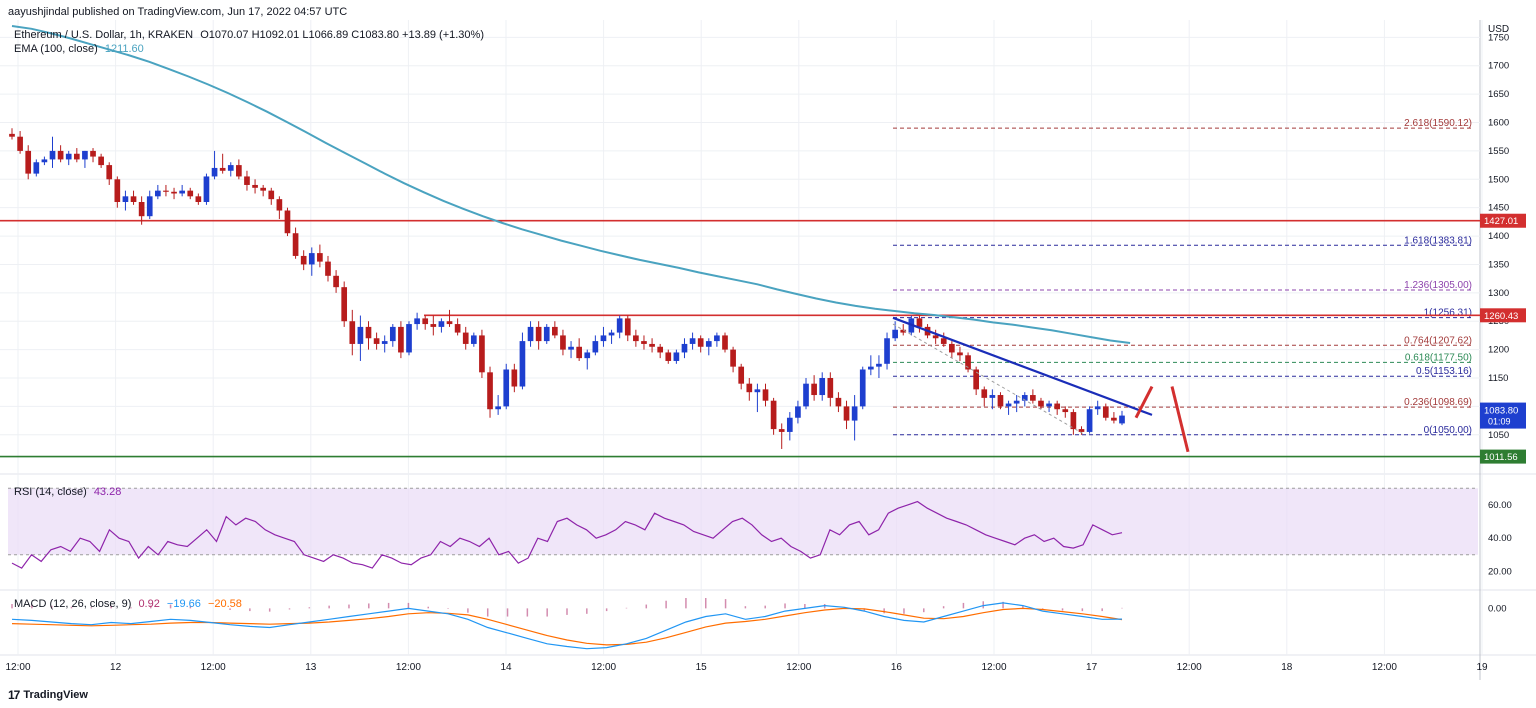 The height and width of the screenshot is (708, 1536). Describe the element at coordinates (1438, 285) in the screenshot. I see `fib-level-label: 1.236(1305.00)` at that location.